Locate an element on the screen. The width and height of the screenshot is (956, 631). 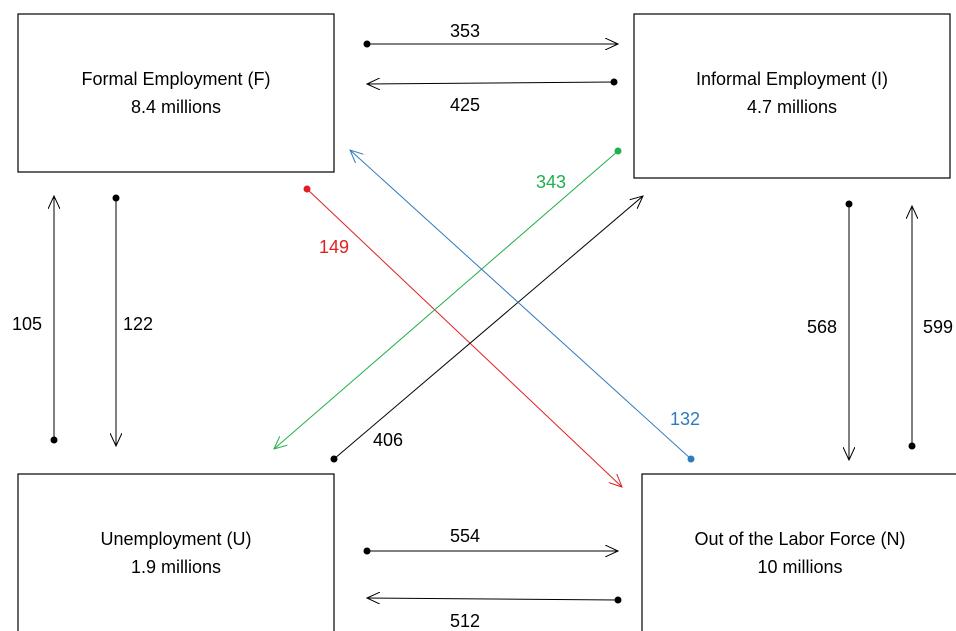
node-label: Formal Employment (F) is located at coordinates (175, 79).